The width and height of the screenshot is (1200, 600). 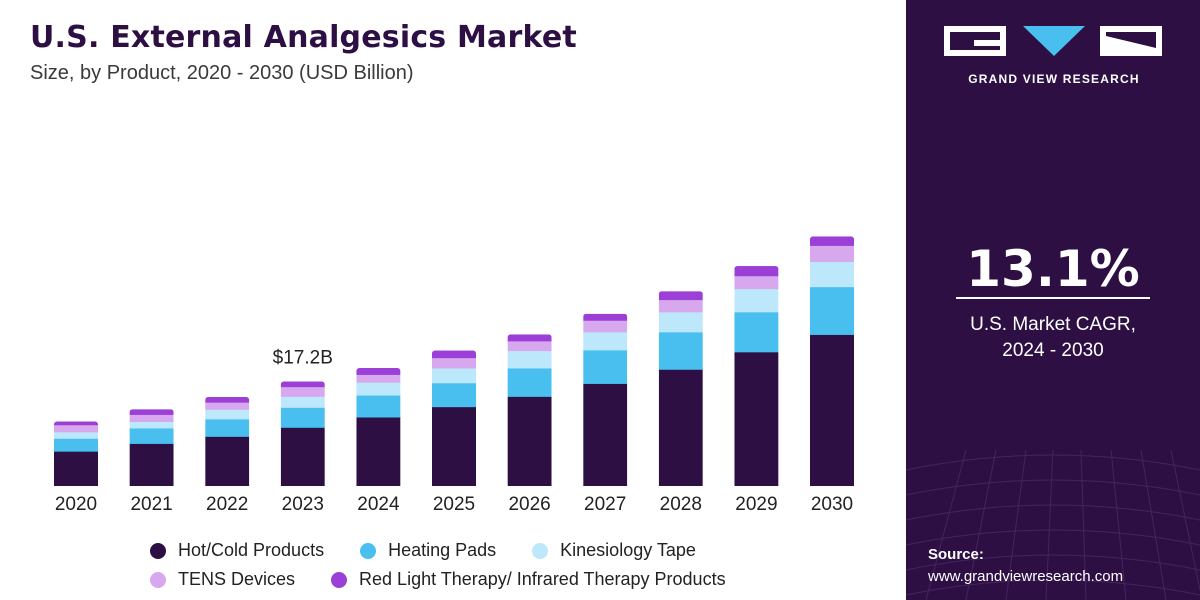 What do you see at coordinates (1053, 41) in the screenshot?
I see `gvr-logo` at bounding box center [1053, 41].